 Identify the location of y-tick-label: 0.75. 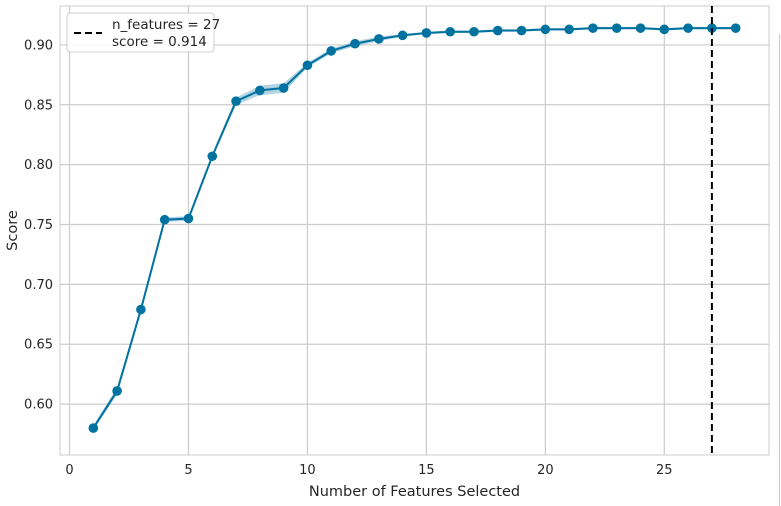
(38, 225).